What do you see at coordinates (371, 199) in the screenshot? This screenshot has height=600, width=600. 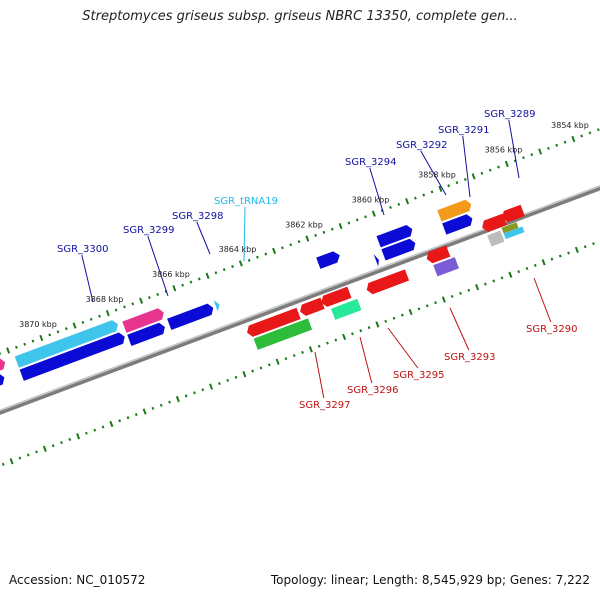 I see `tick-label: 3860 kbp` at bounding box center [371, 199].